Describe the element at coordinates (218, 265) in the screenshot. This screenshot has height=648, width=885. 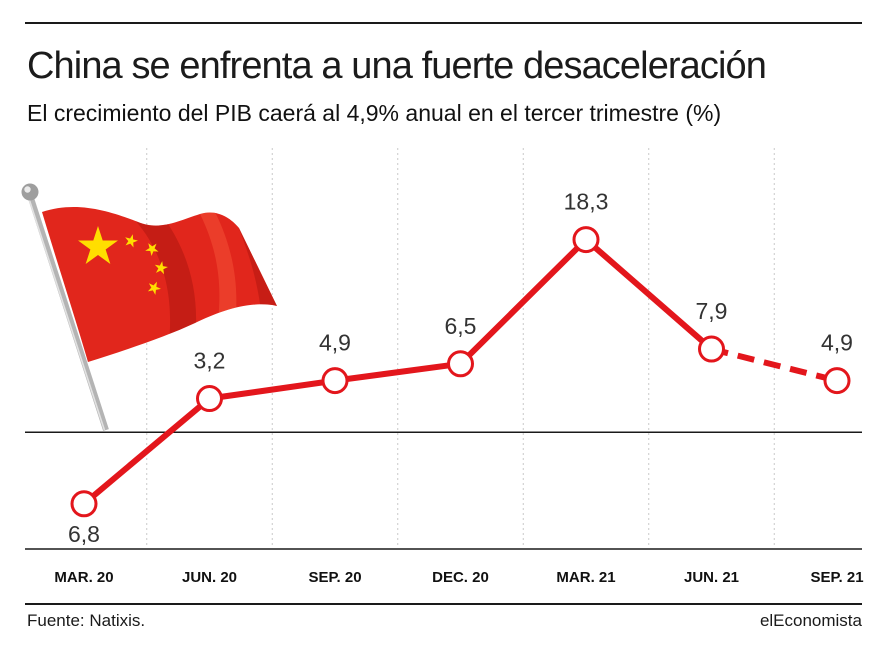
I see `flag-fold-highlight` at that location.